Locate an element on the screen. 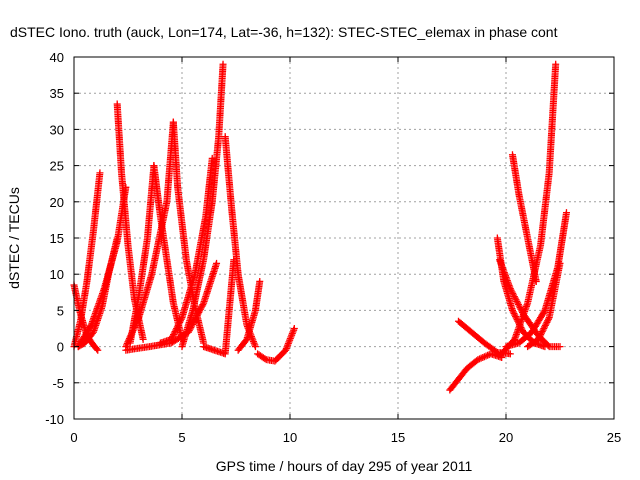  x-tick-label: 20 is located at coordinates (506, 437).